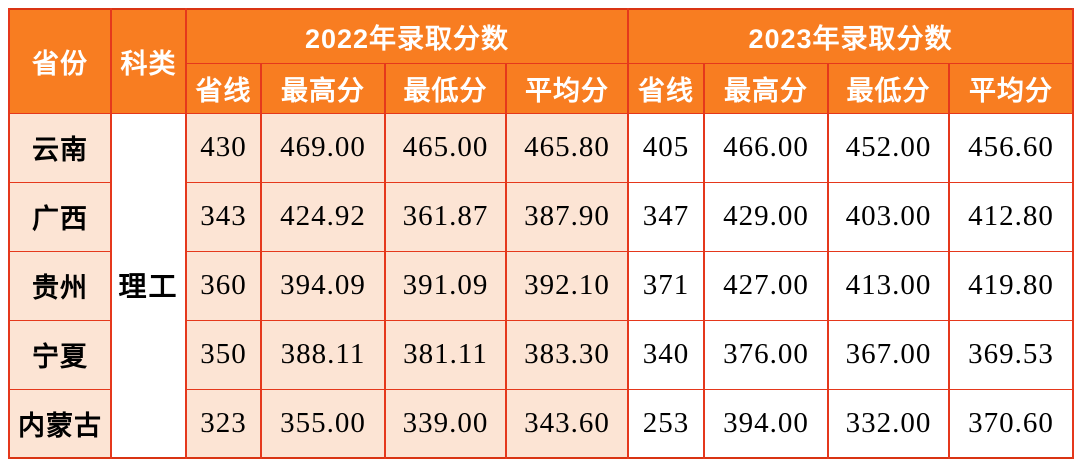 The image size is (1080, 467). I want to click on cell-2023-avg: 419.80, so click(1011, 285).